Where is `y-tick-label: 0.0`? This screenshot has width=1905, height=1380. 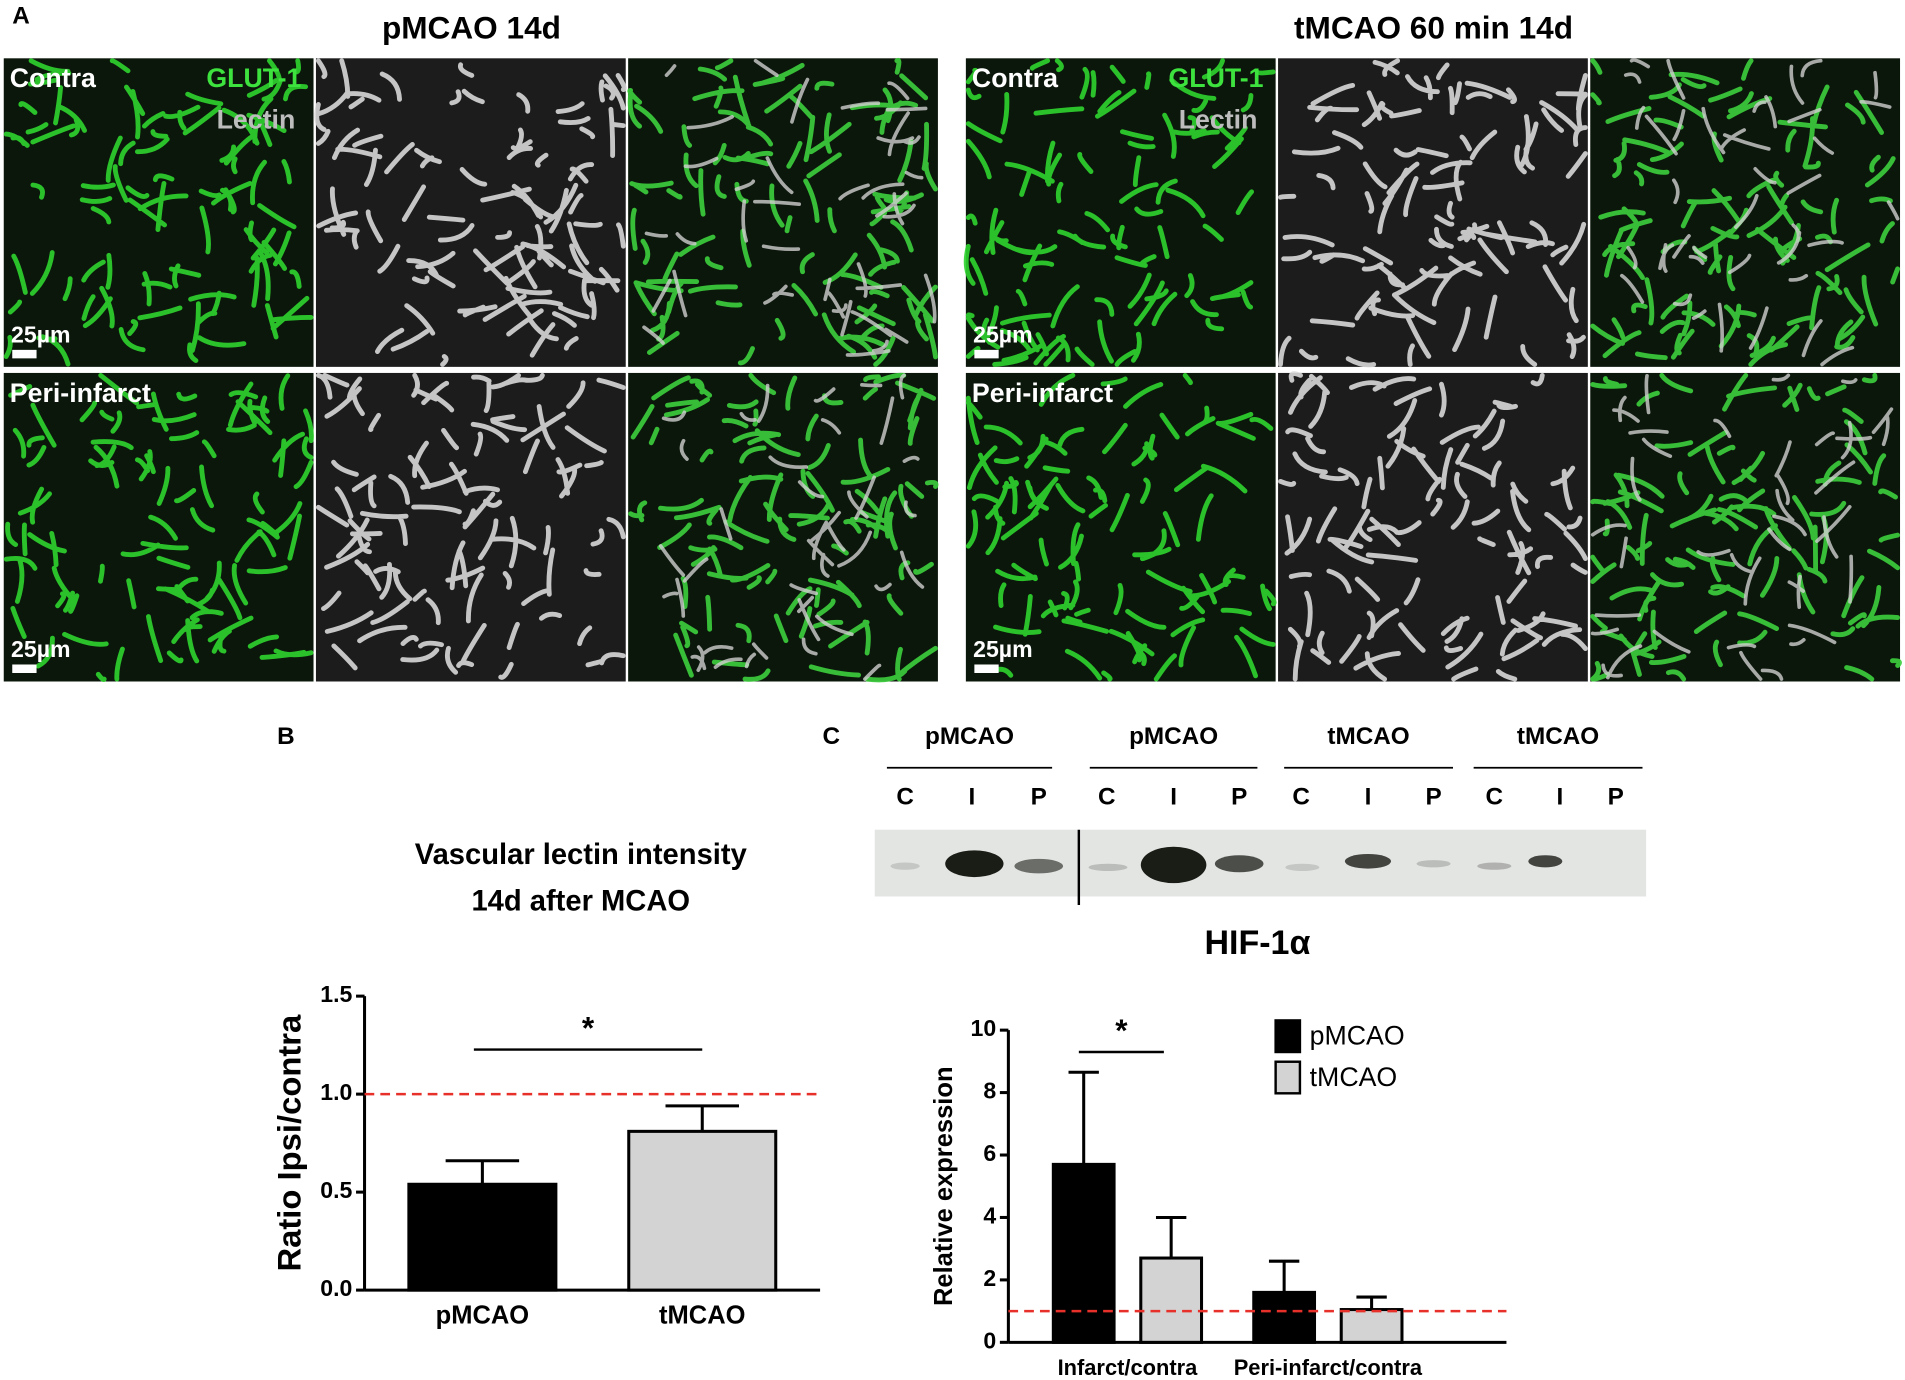 y-tick-label: 0.0 is located at coordinates (336, 1288).